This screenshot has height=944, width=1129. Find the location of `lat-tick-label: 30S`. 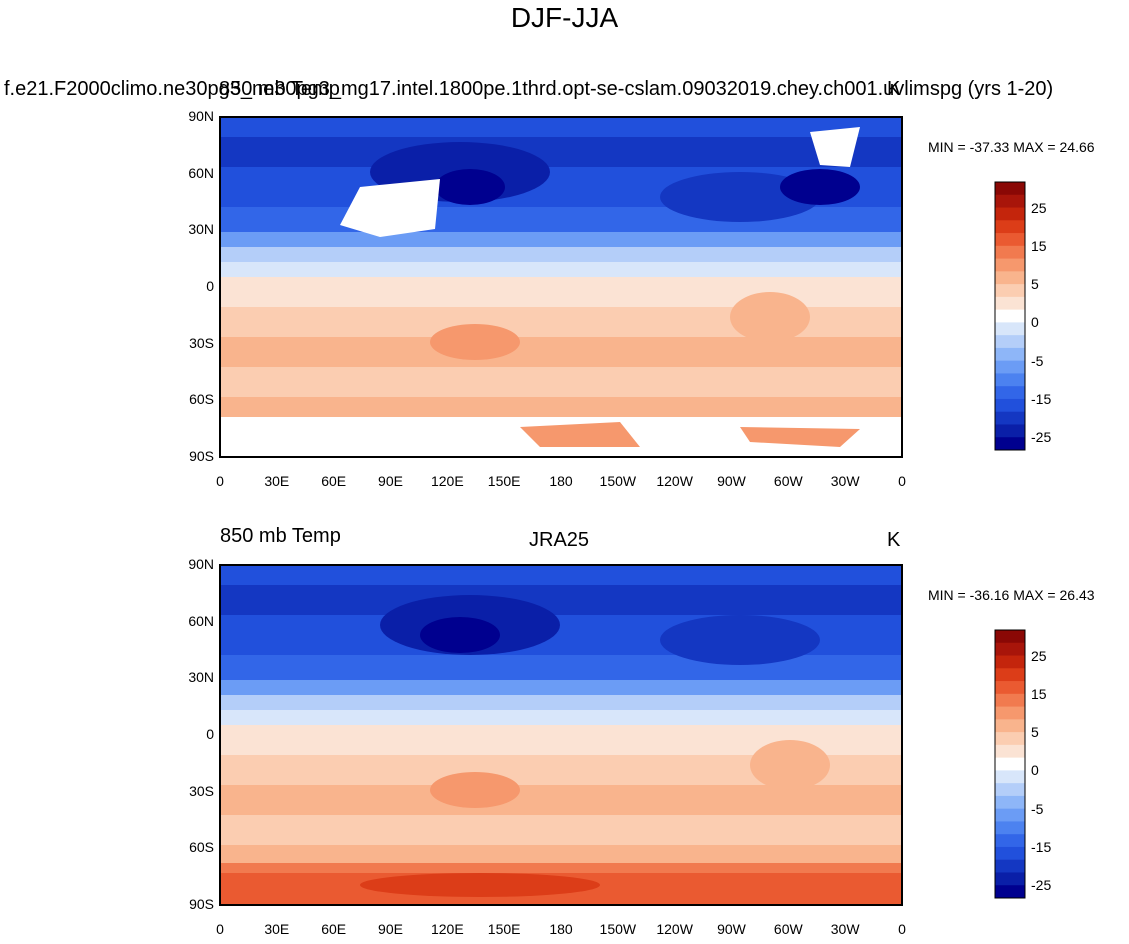

lat-tick-label: 30S is located at coordinates (201, 790).